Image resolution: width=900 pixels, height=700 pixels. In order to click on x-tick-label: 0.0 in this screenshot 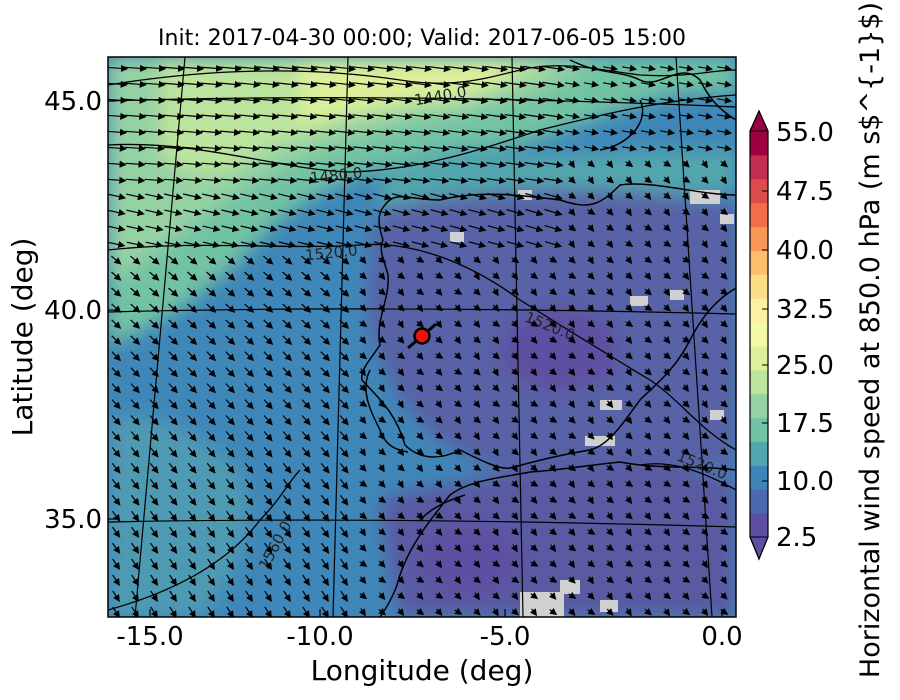, I will do `click(721, 637)`.